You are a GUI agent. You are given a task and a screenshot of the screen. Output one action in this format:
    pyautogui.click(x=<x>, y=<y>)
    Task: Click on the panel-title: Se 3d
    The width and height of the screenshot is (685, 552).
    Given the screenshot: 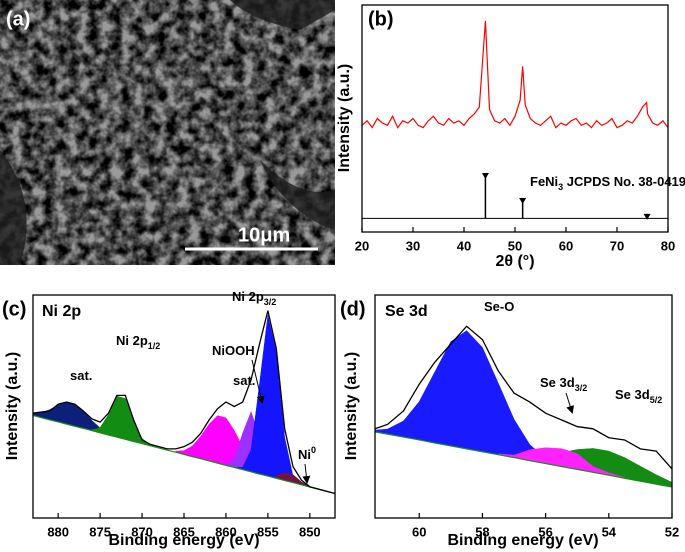 What is the action you would take?
    pyautogui.click(x=406, y=311)
    